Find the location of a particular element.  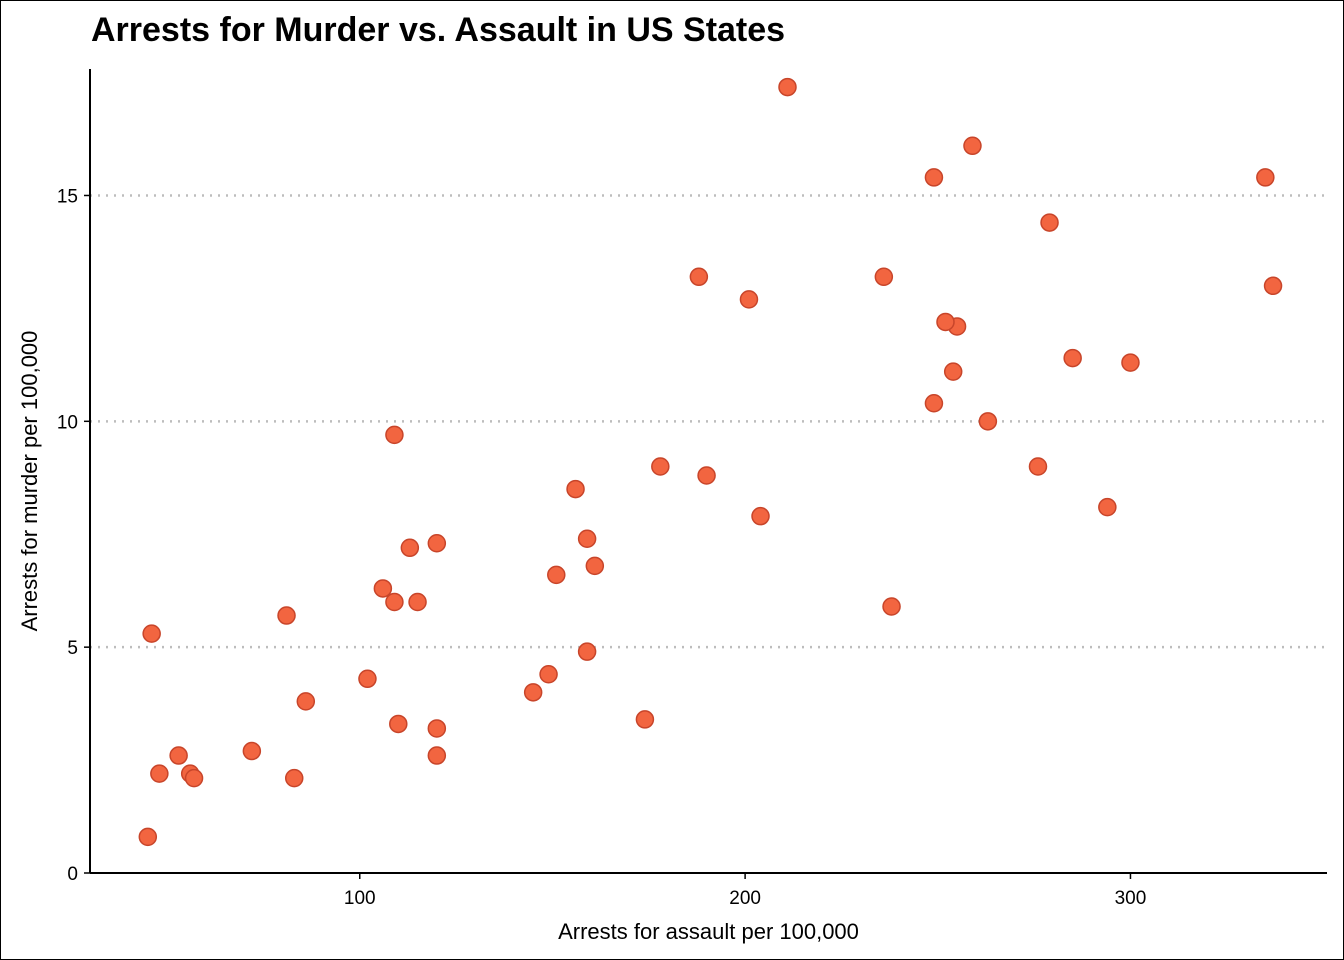

y-axis-label: Arrests for murder per 100,000 is located at coordinates (29, 481).